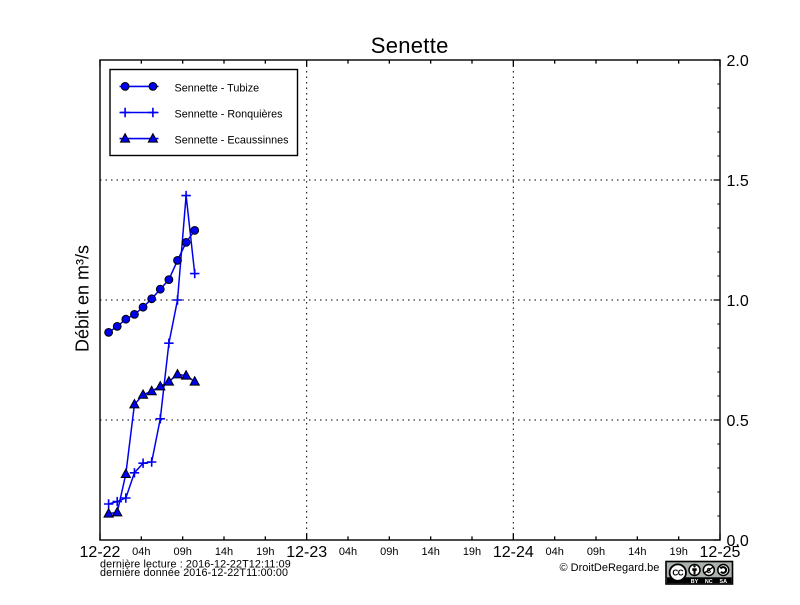 The height and width of the screenshot is (605, 800). Describe the element at coordinates (83, 298) in the screenshot. I see `svg-text: Débit en m³/s` at that location.